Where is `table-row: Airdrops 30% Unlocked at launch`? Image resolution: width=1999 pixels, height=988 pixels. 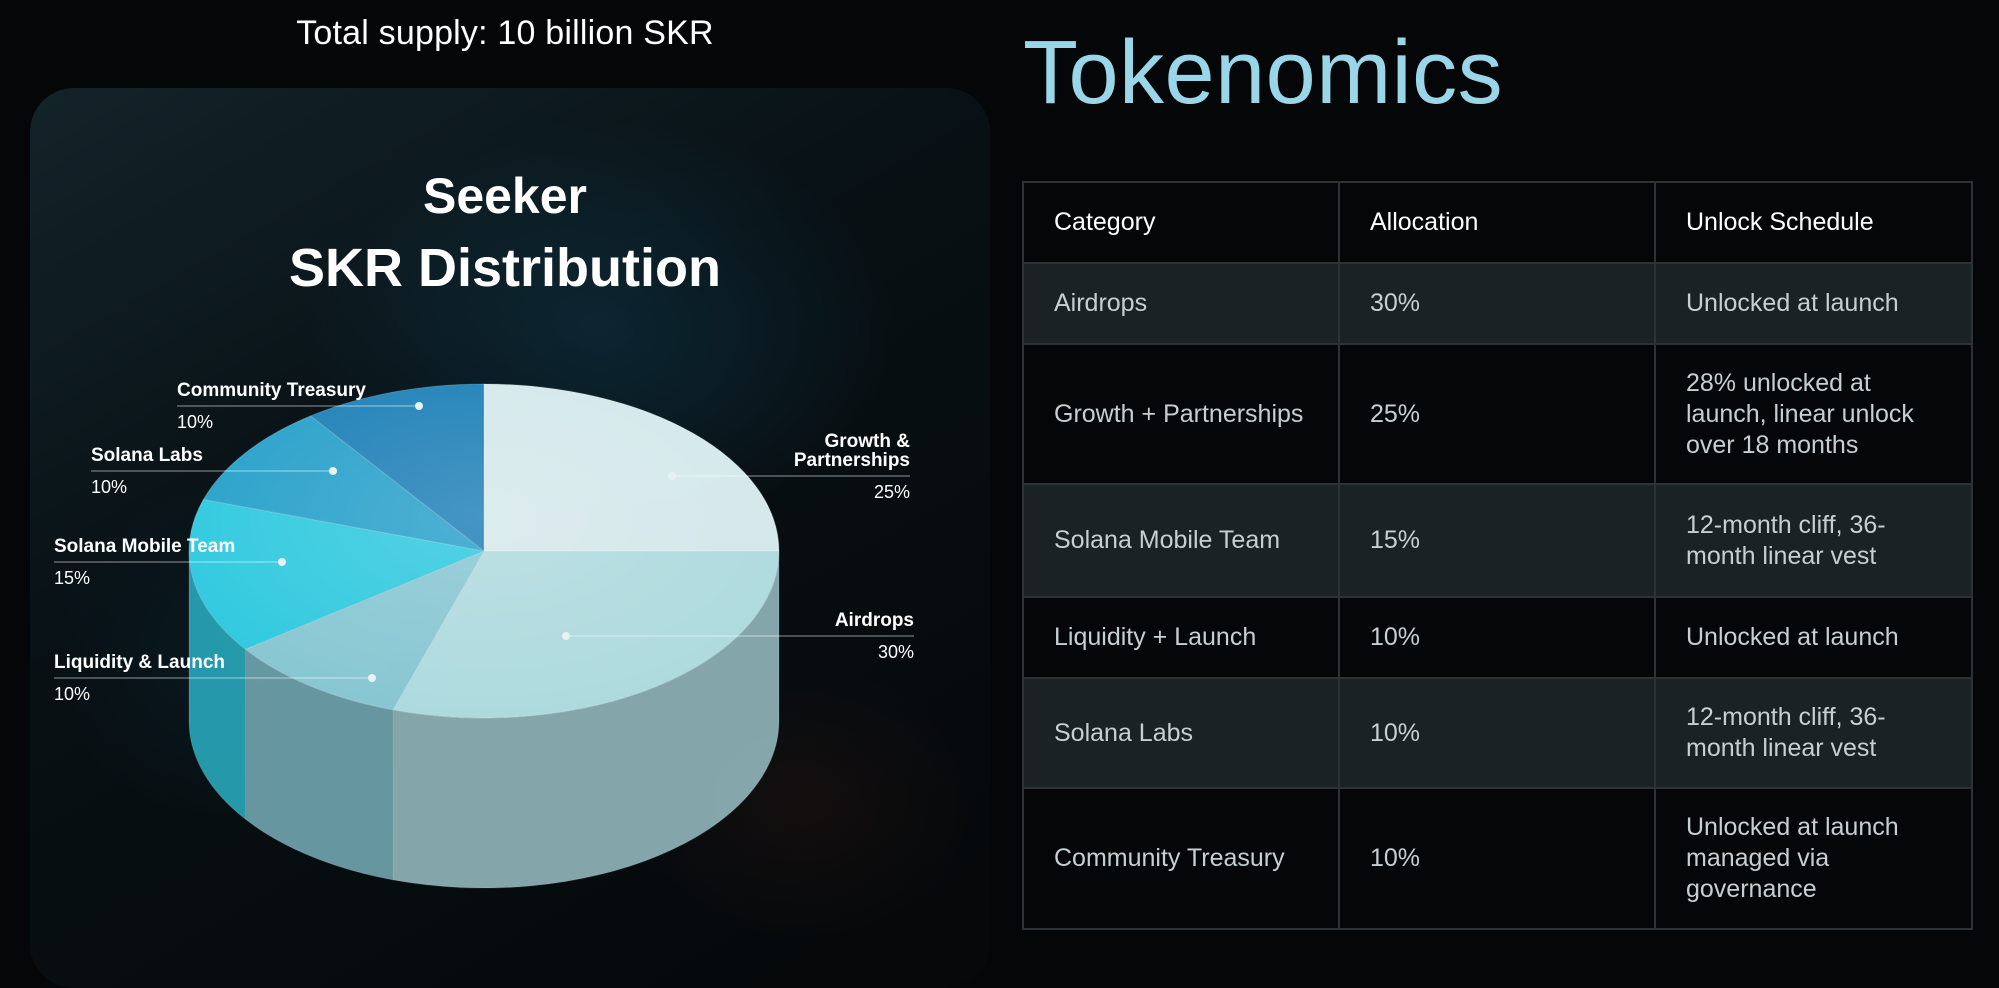
table-row: Airdrops 30% Unlocked at launch is located at coordinates (1497, 303).